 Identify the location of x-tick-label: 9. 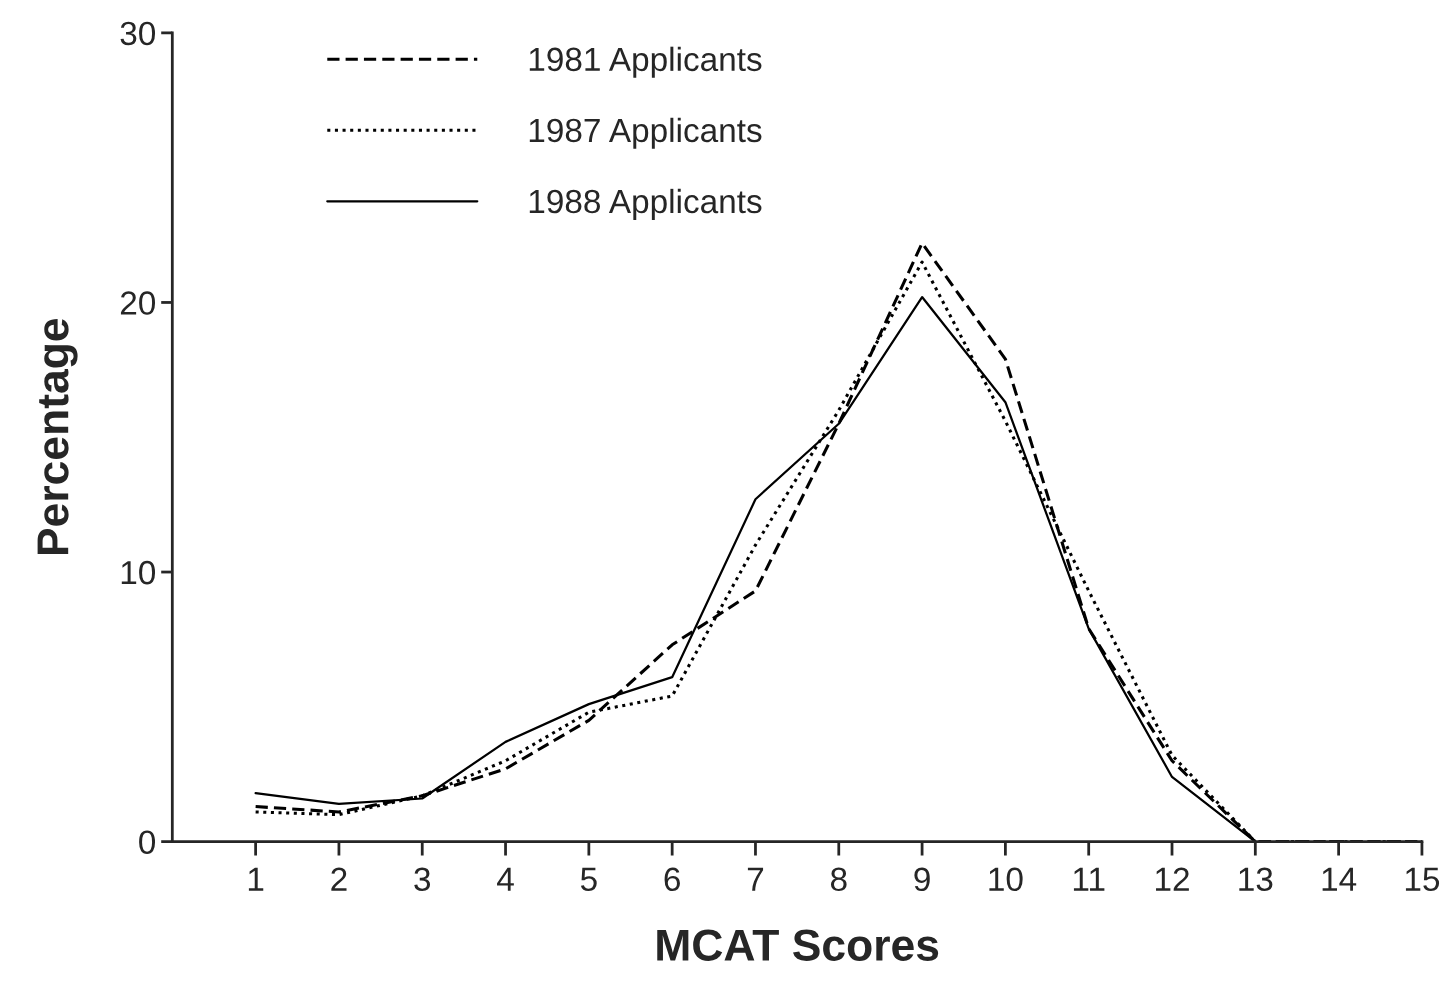
(922, 879).